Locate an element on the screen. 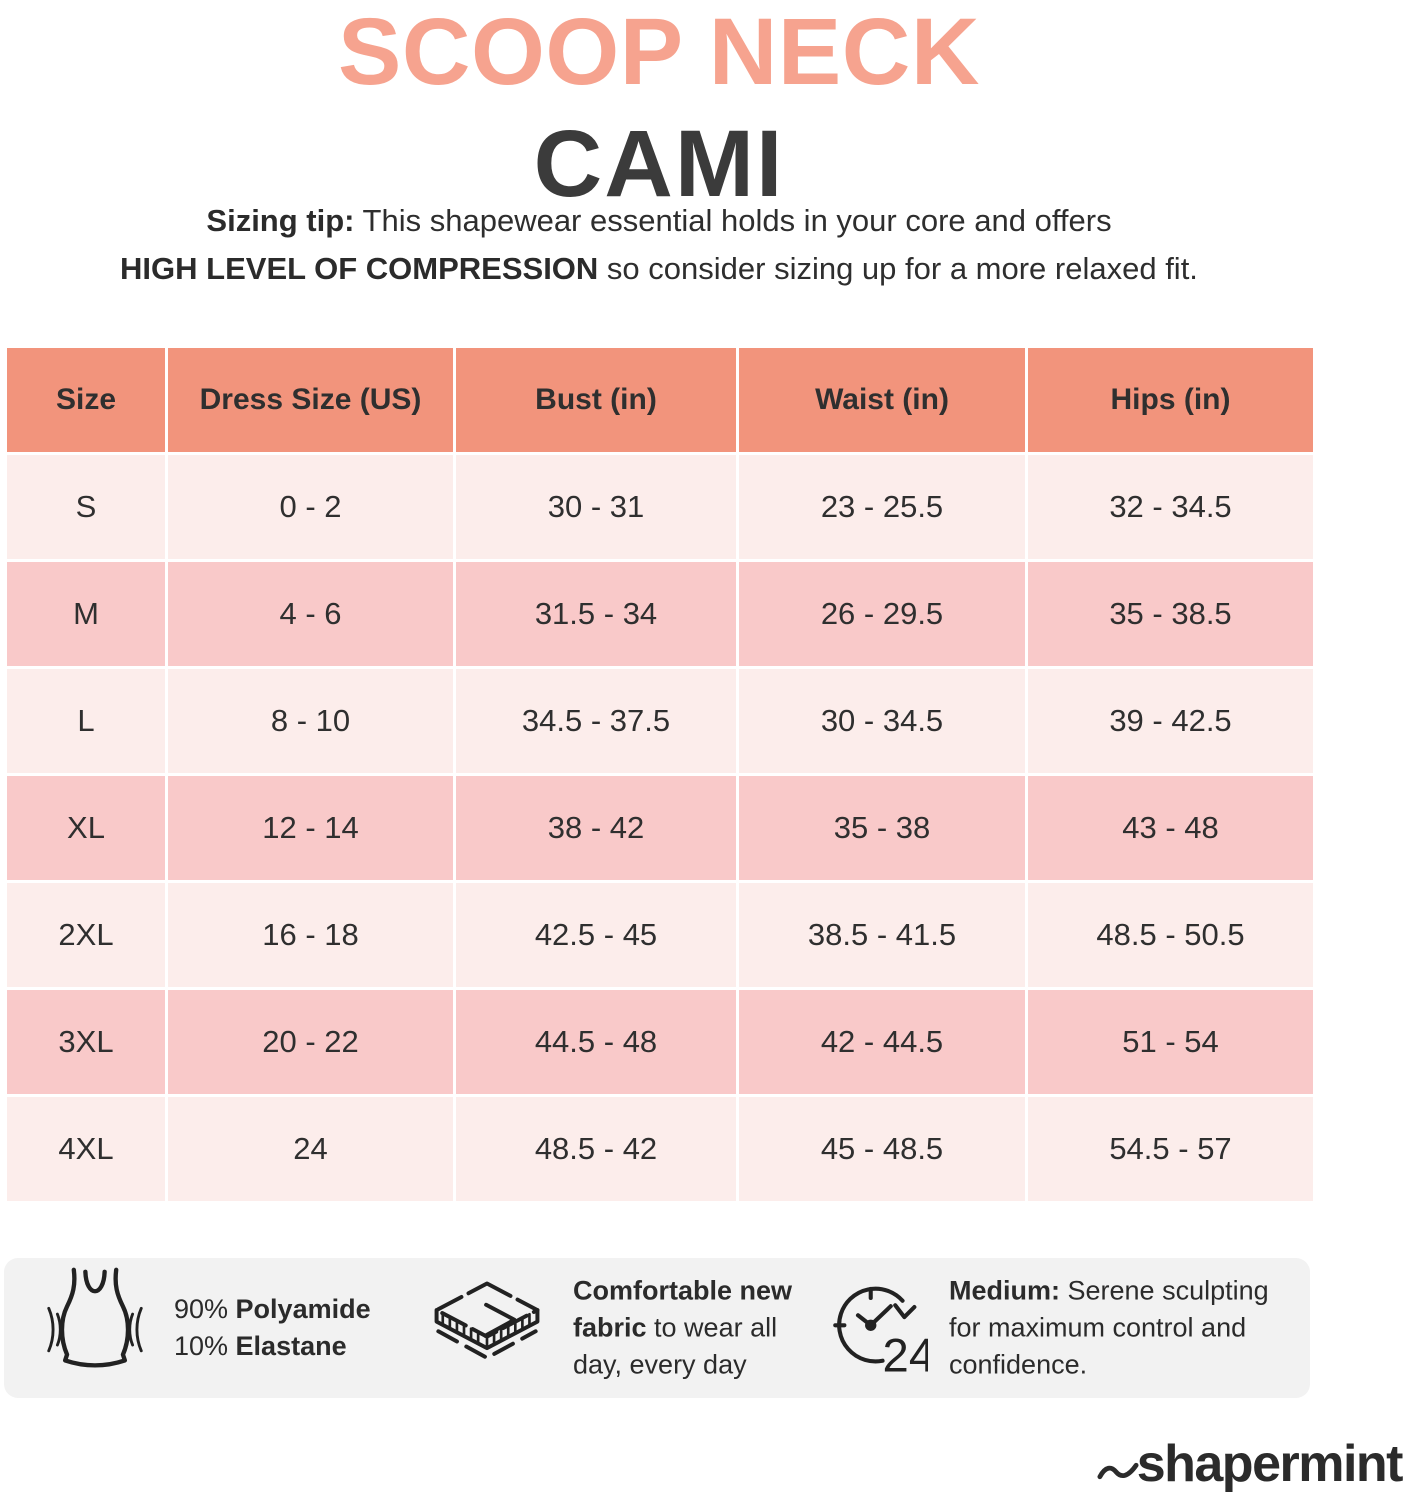 The height and width of the screenshot is (1500, 1422). header-cell-bust: Bust (in) is located at coordinates (596, 400).